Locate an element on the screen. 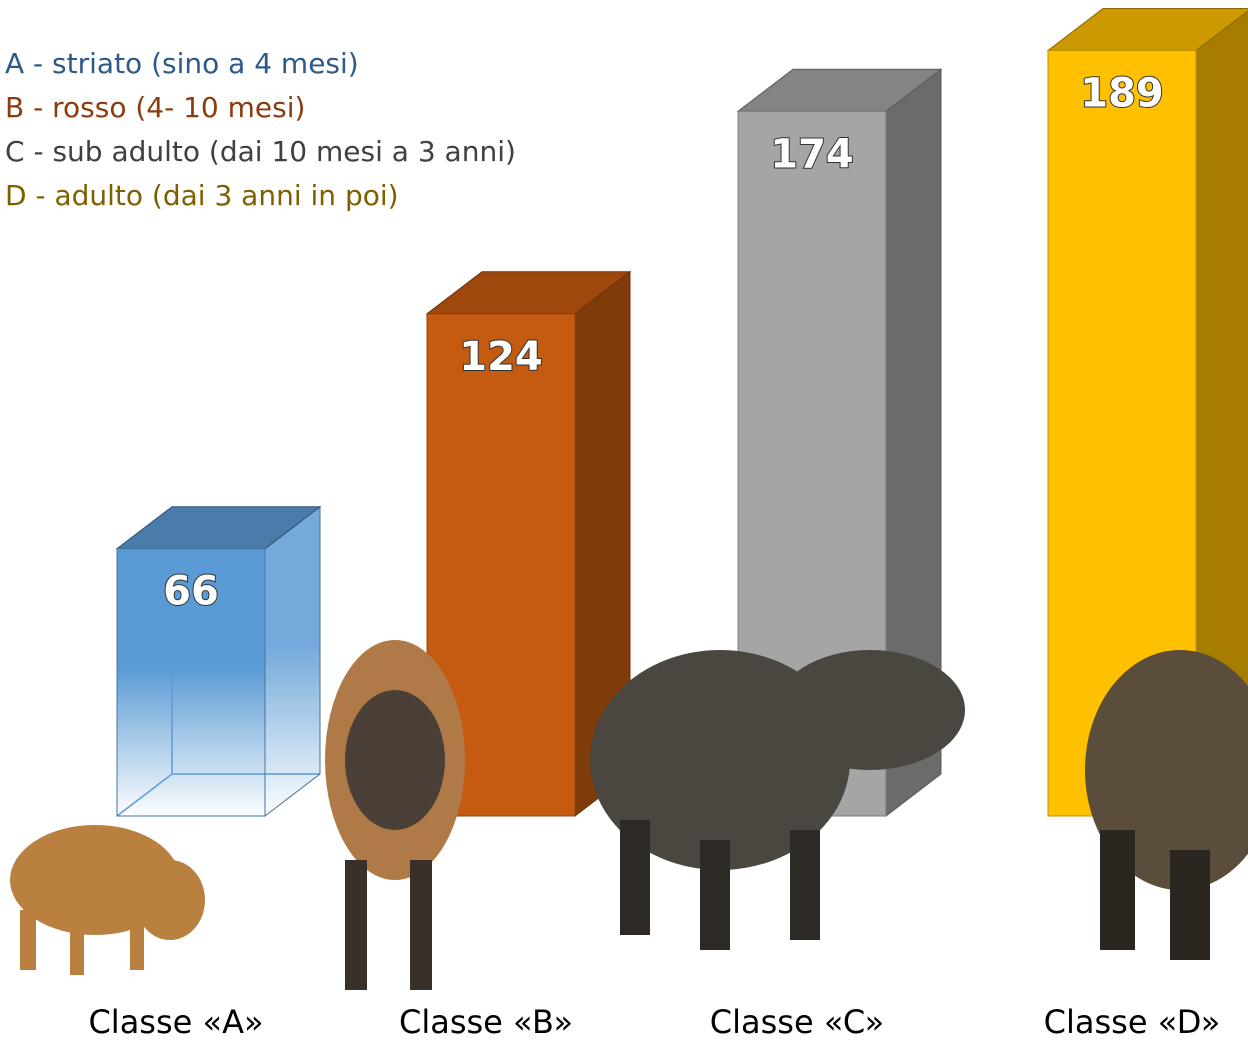  category-label: Classe «B» is located at coordinates (486, 1022).